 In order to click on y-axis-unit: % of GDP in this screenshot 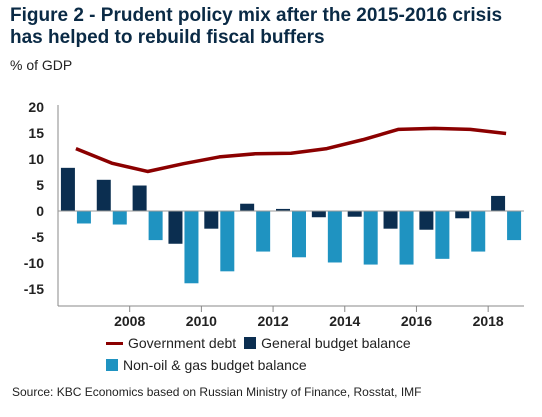, I will do `click(41, 65)`.